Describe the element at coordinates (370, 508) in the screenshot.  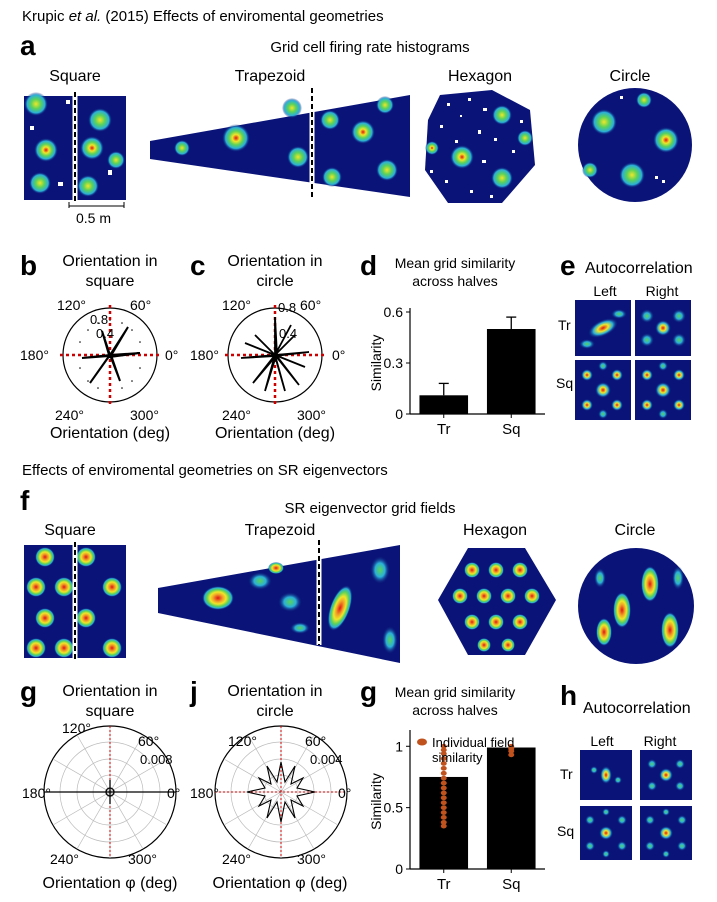
I see `panel-f-heading: SR eigenvector grid fields` at that location.